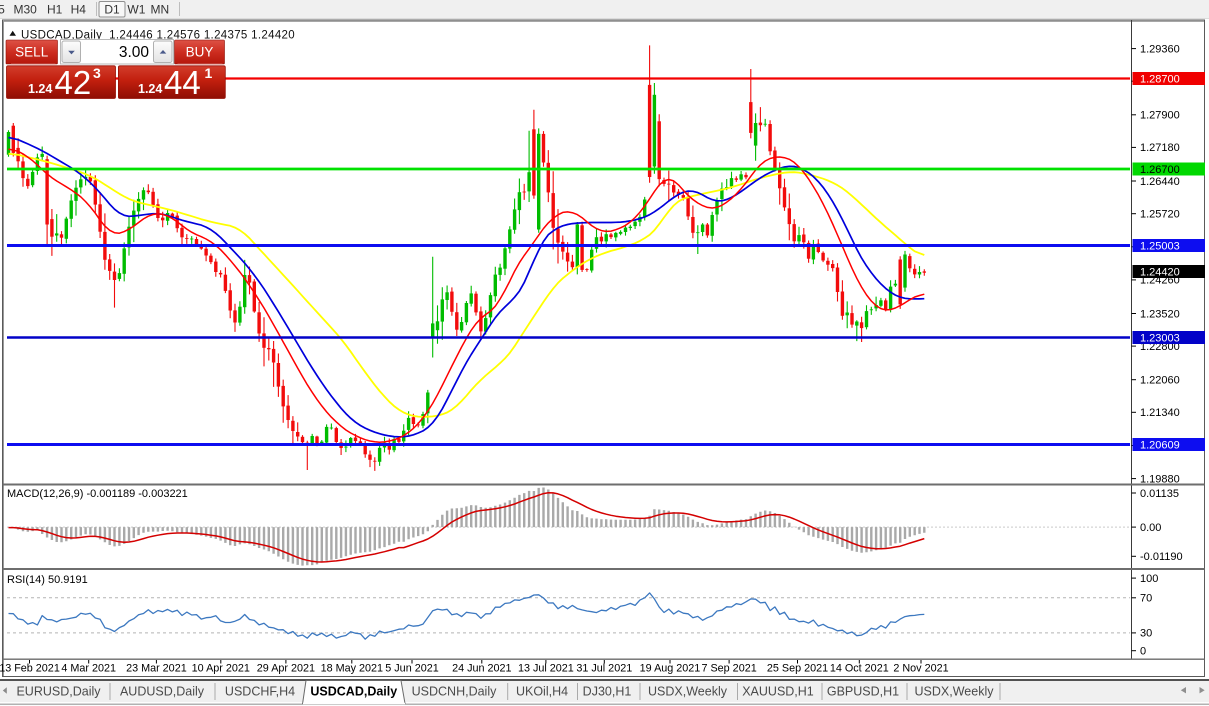 The image size is (1209, 706). What do you see at coordinates (1160, 79) in the screenshot?
I see `svg-text: 1.28700` at bounding box center [1160, 79].